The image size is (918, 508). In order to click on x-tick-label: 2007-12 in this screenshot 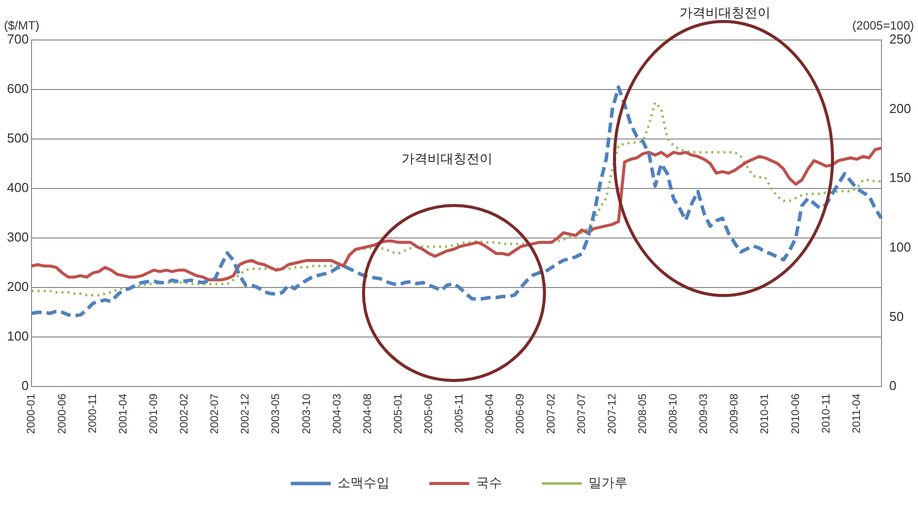, I will do `click(612, 414)`.